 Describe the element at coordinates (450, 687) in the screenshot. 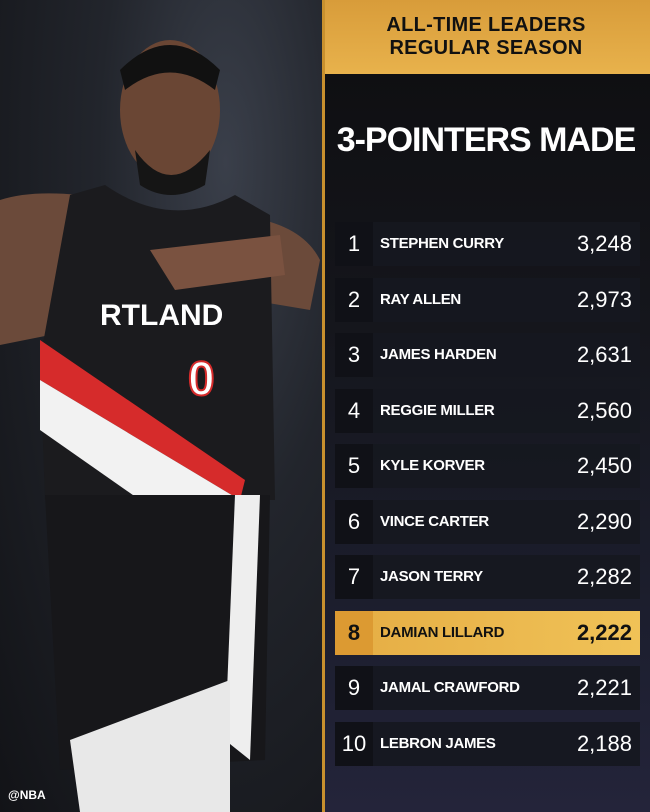

I see `player-name: JAMAL CRAWFORD` at that location.